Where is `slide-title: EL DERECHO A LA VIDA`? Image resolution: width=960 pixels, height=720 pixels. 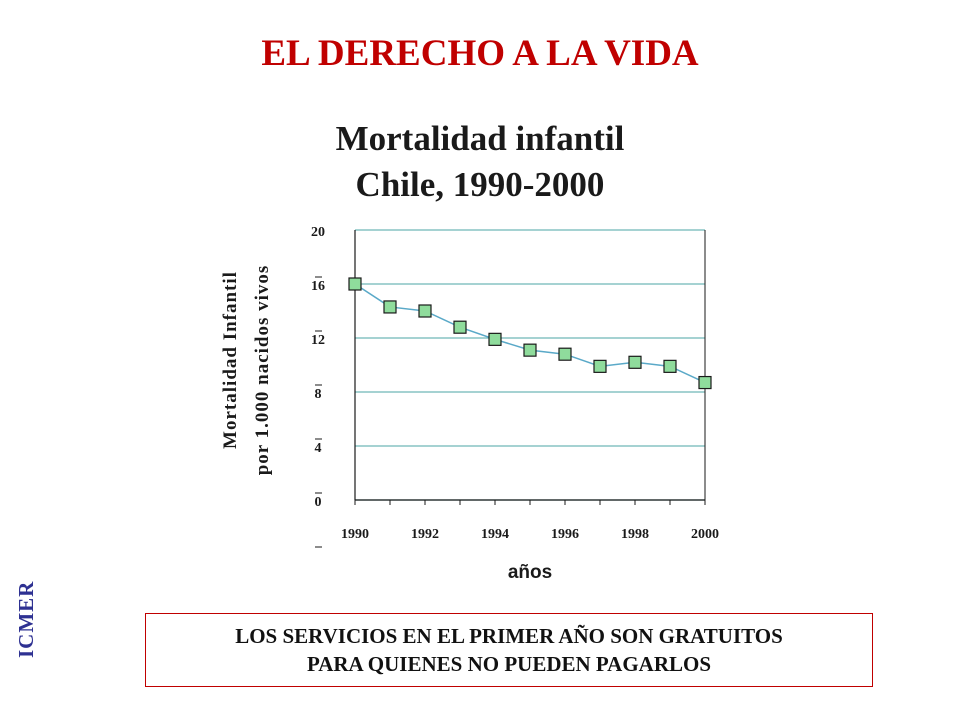
slide-title: EL DERECHO A LA VIDA is located at coordinates (480, 53).